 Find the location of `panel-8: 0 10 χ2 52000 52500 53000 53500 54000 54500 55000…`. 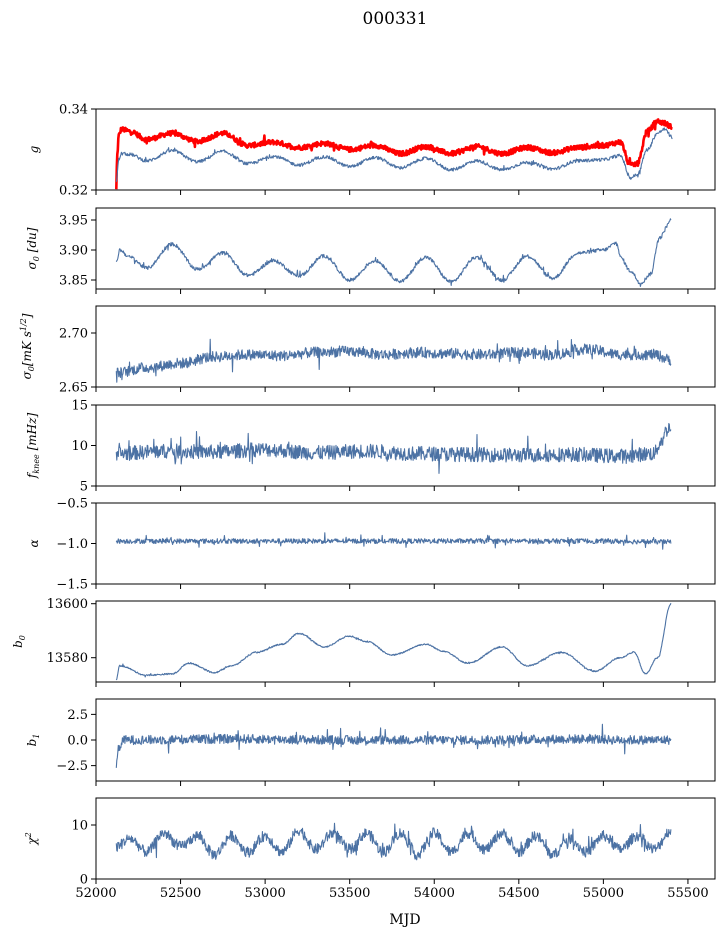

panel-8: 0 10 χ2 52000 52500 53000 53500 54000 54500 55000… is located at coordinates (370, 849).